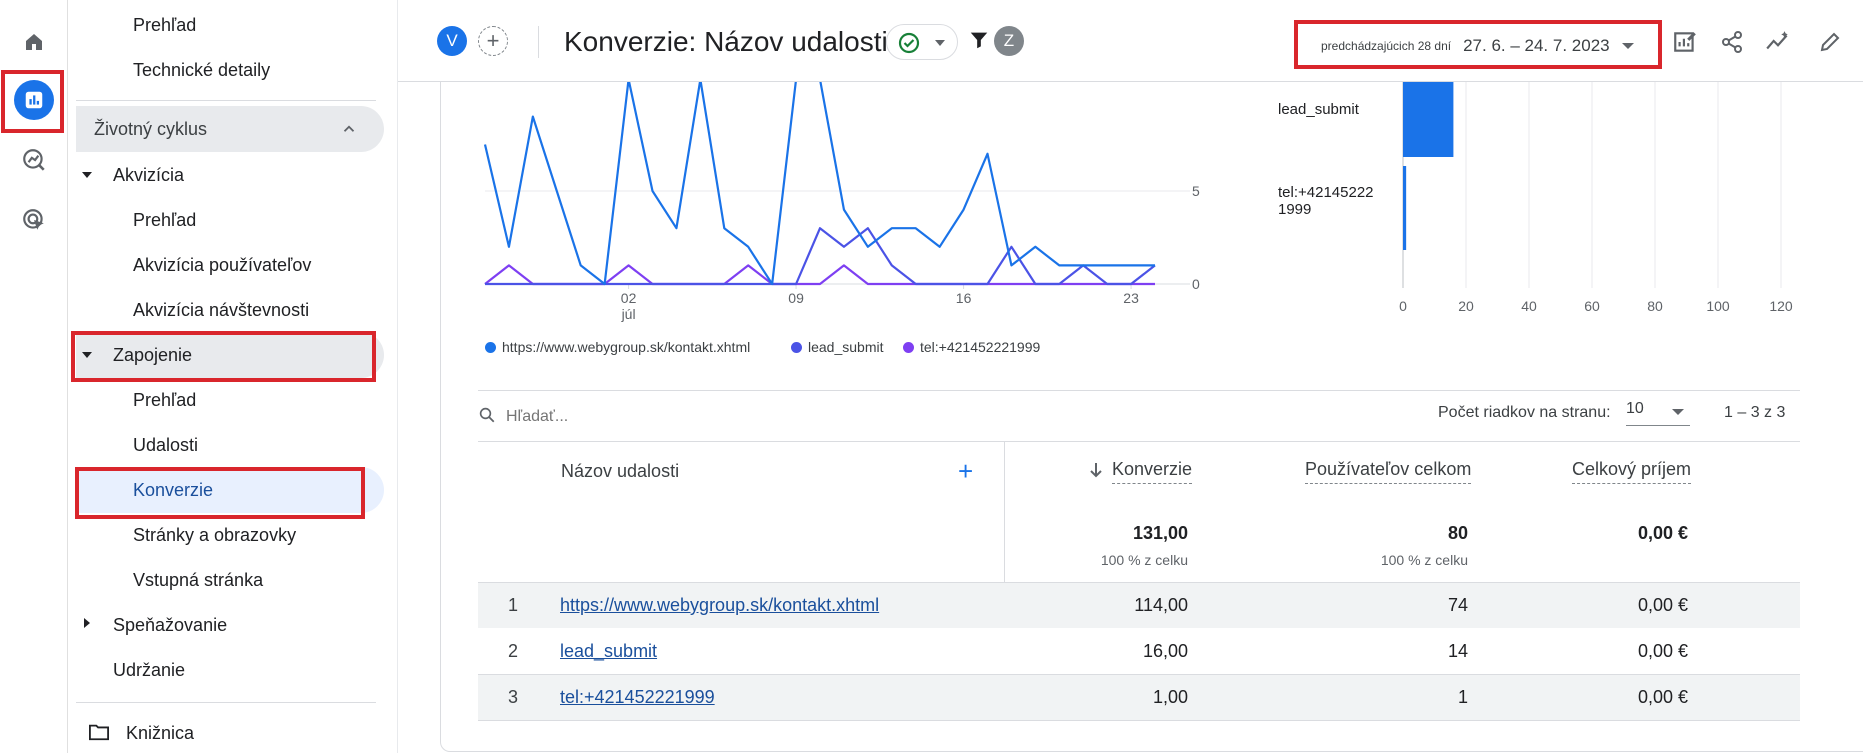  Describe the element at coordinates (979, 42) in the screenshot. I see `filter-icon` at that location.